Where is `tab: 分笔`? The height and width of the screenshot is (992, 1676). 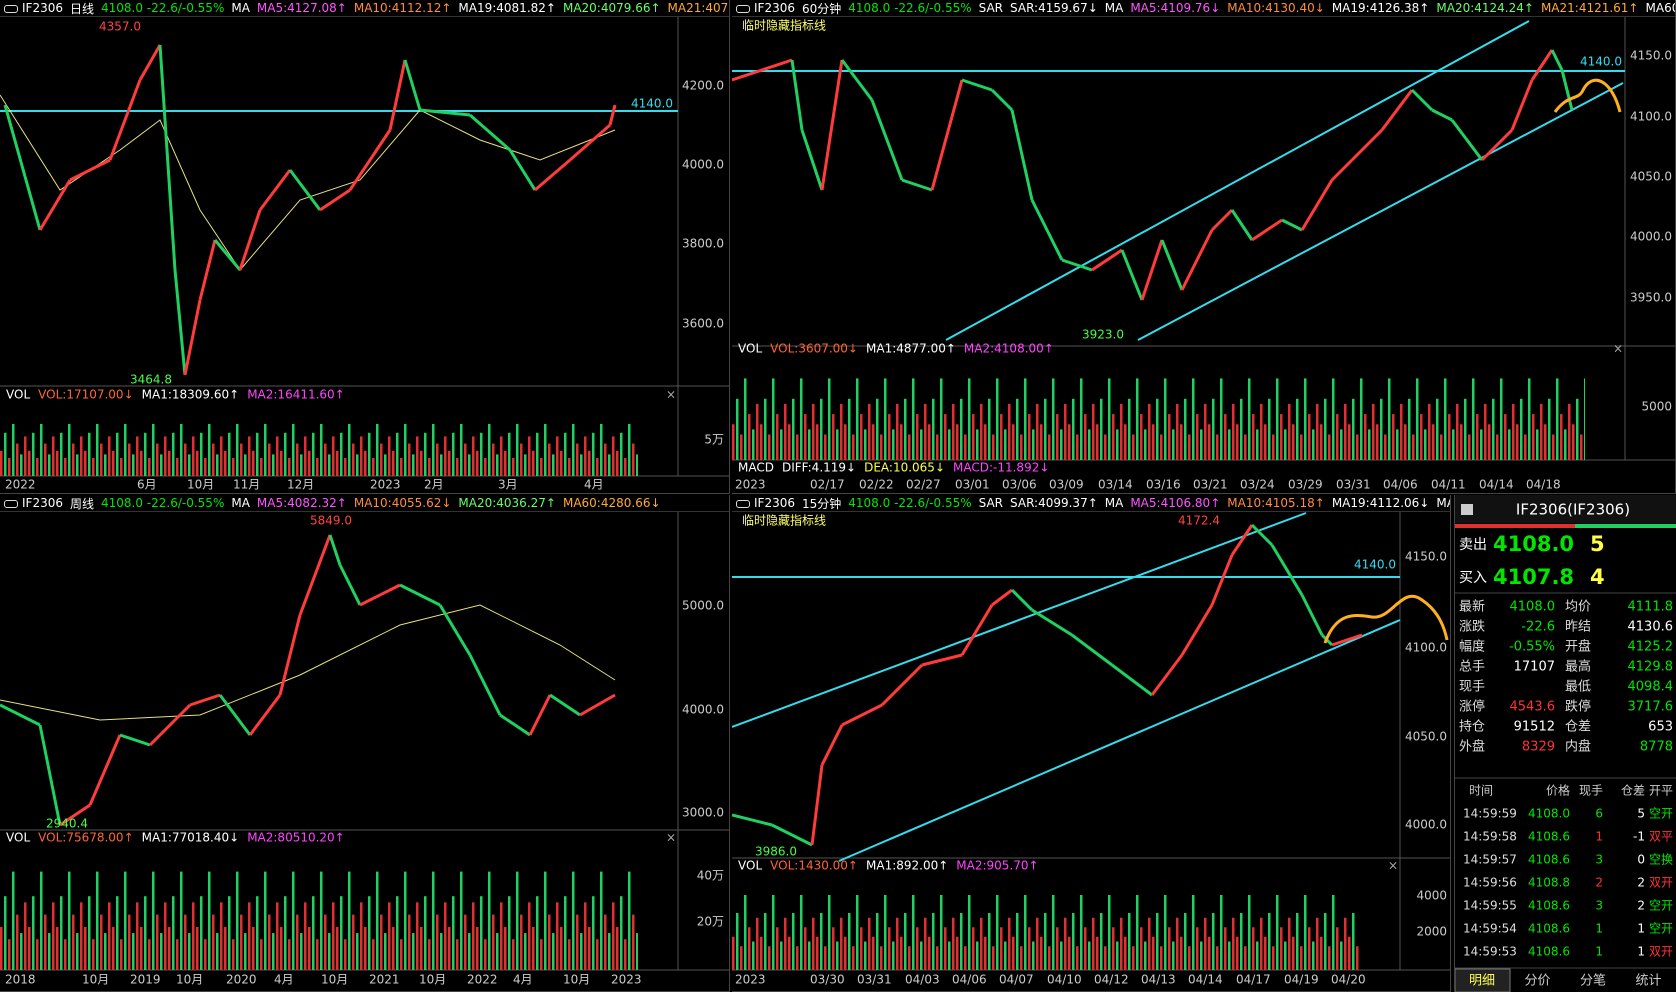 tab: 分笔 is located at coordinates (1593, 981).